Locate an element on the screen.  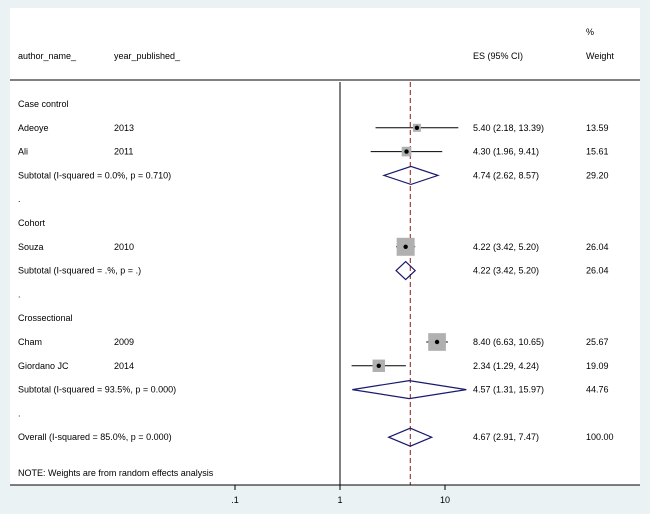
subtotal-es-ci: 4.74 (2.62, 8.57) is located at coordinates (506, 175).